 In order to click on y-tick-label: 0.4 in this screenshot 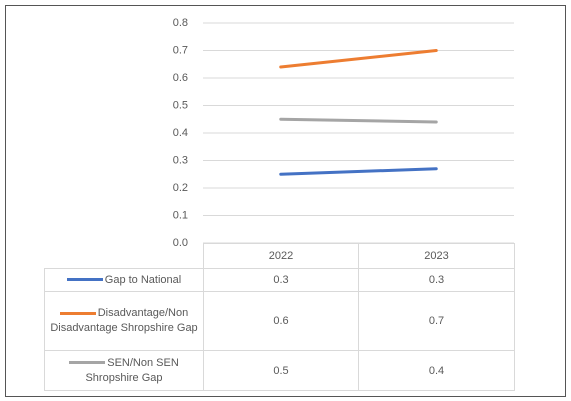, I will do `click(180, 133)`.